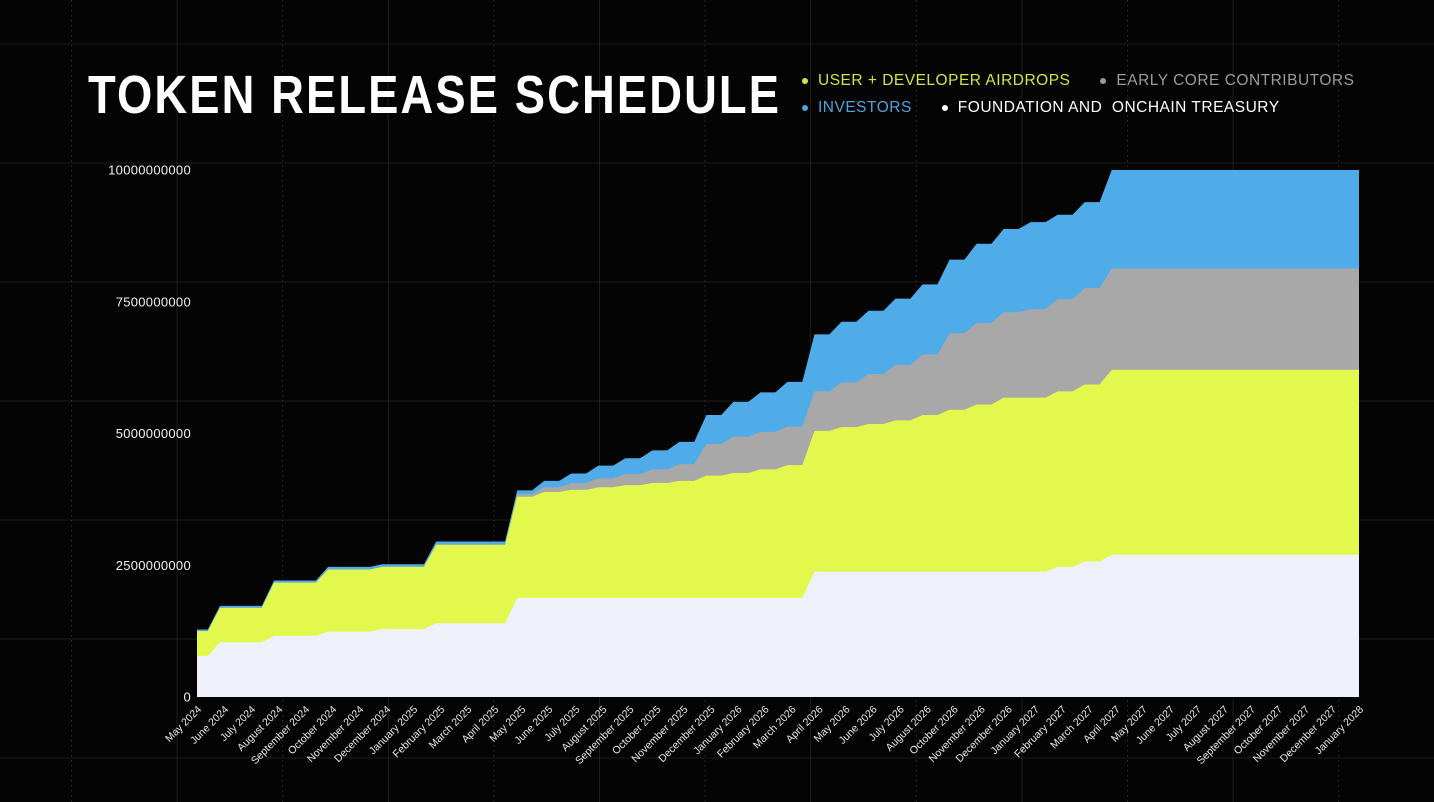  Describe the element at coordinates (1235, 80) in the screenshot. I see `legend-label: EARLY CORE CONTRIBUTORS` at that location.